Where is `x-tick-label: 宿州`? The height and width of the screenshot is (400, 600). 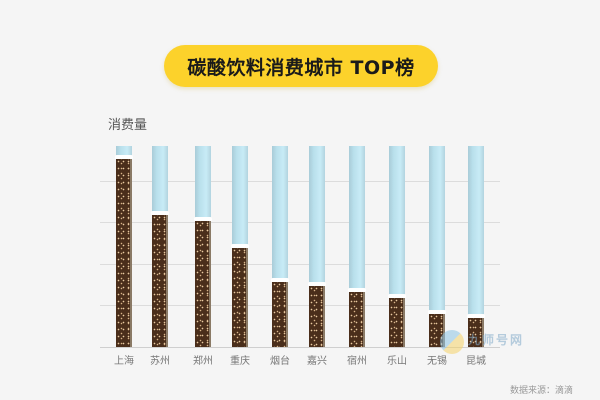 x-tick-label: 宿州 is located at coordinates (357, 361).